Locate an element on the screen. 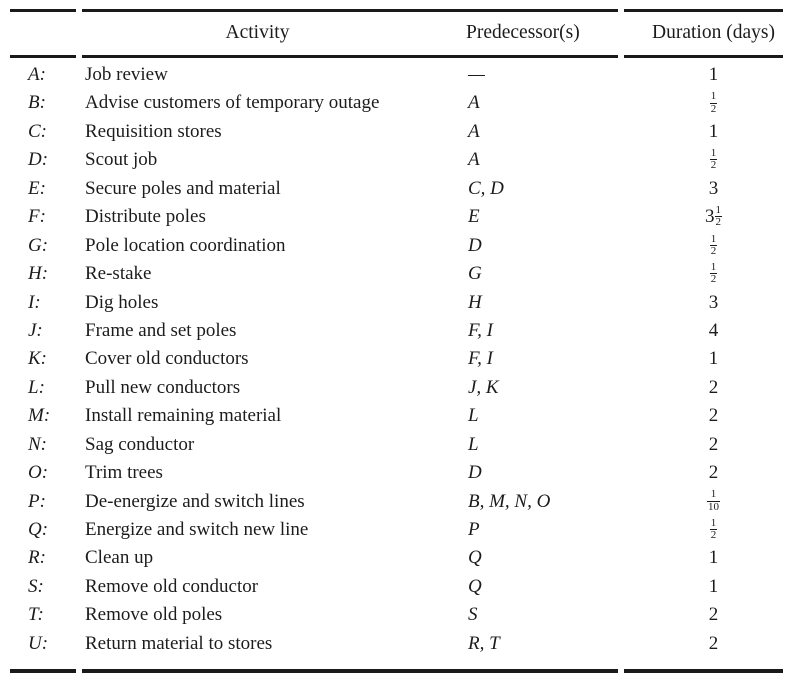  activity-id-cell: E: is located at coordinates (37, 188).